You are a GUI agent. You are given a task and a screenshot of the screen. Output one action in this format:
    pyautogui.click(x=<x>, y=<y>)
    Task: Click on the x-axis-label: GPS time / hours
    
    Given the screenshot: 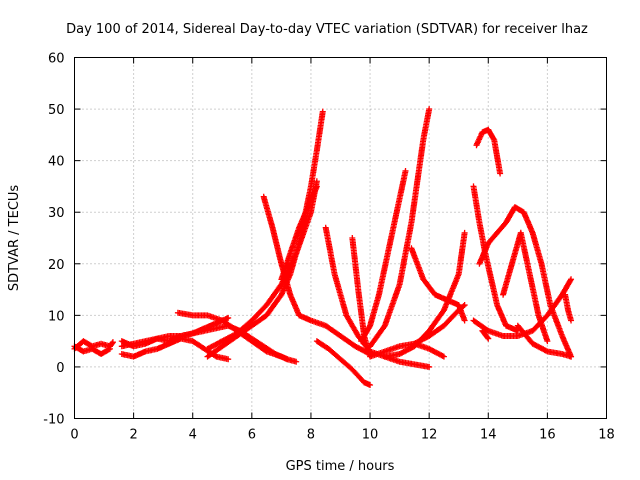 What is the action you would take?
    pyautogui.click(x=340, y=466)
    